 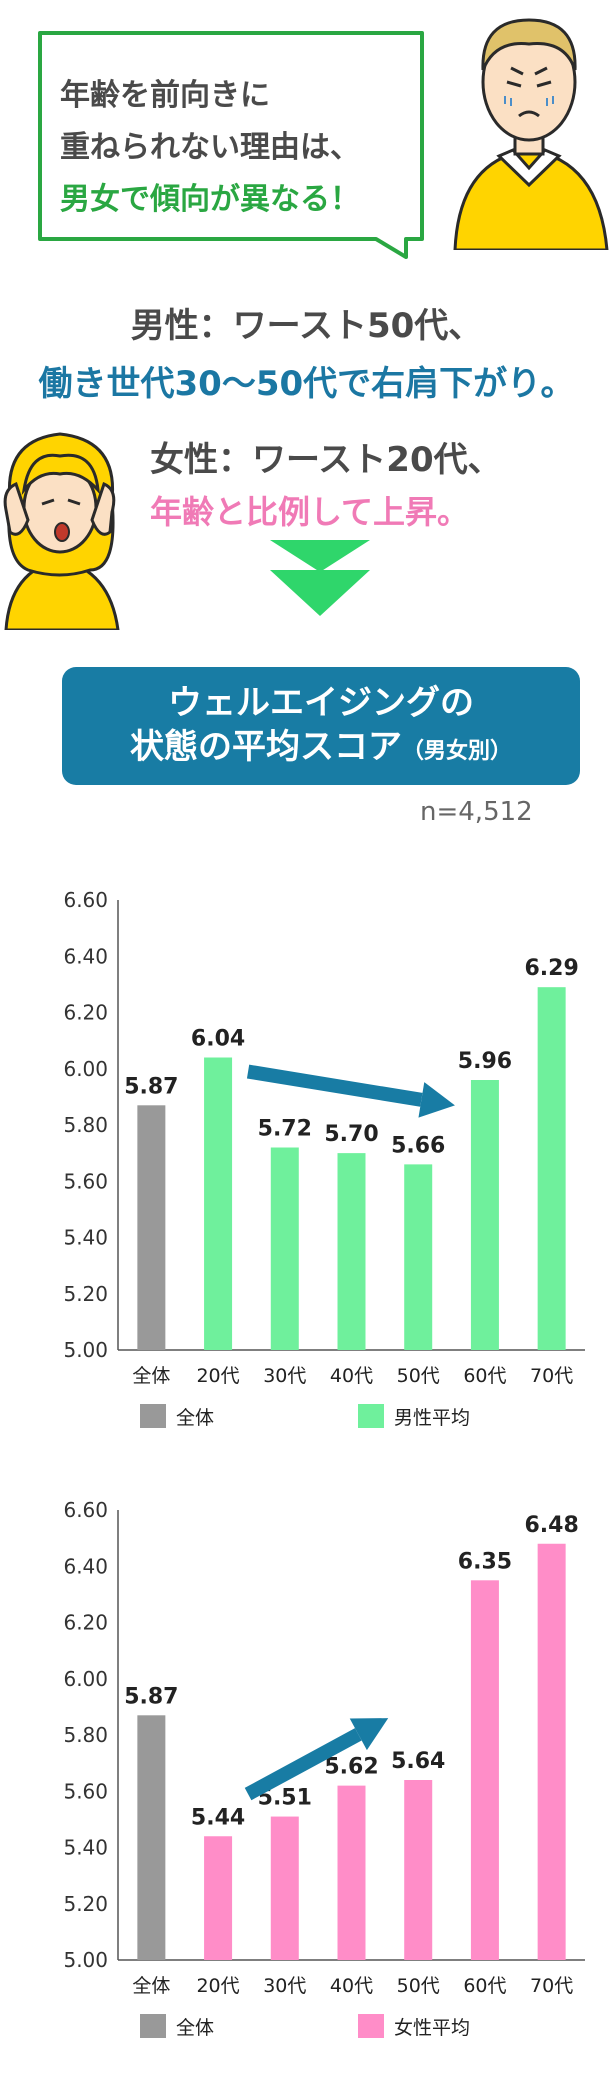 I want to click on chart-title-sub: （男女別）, so click(x=456, y=751).